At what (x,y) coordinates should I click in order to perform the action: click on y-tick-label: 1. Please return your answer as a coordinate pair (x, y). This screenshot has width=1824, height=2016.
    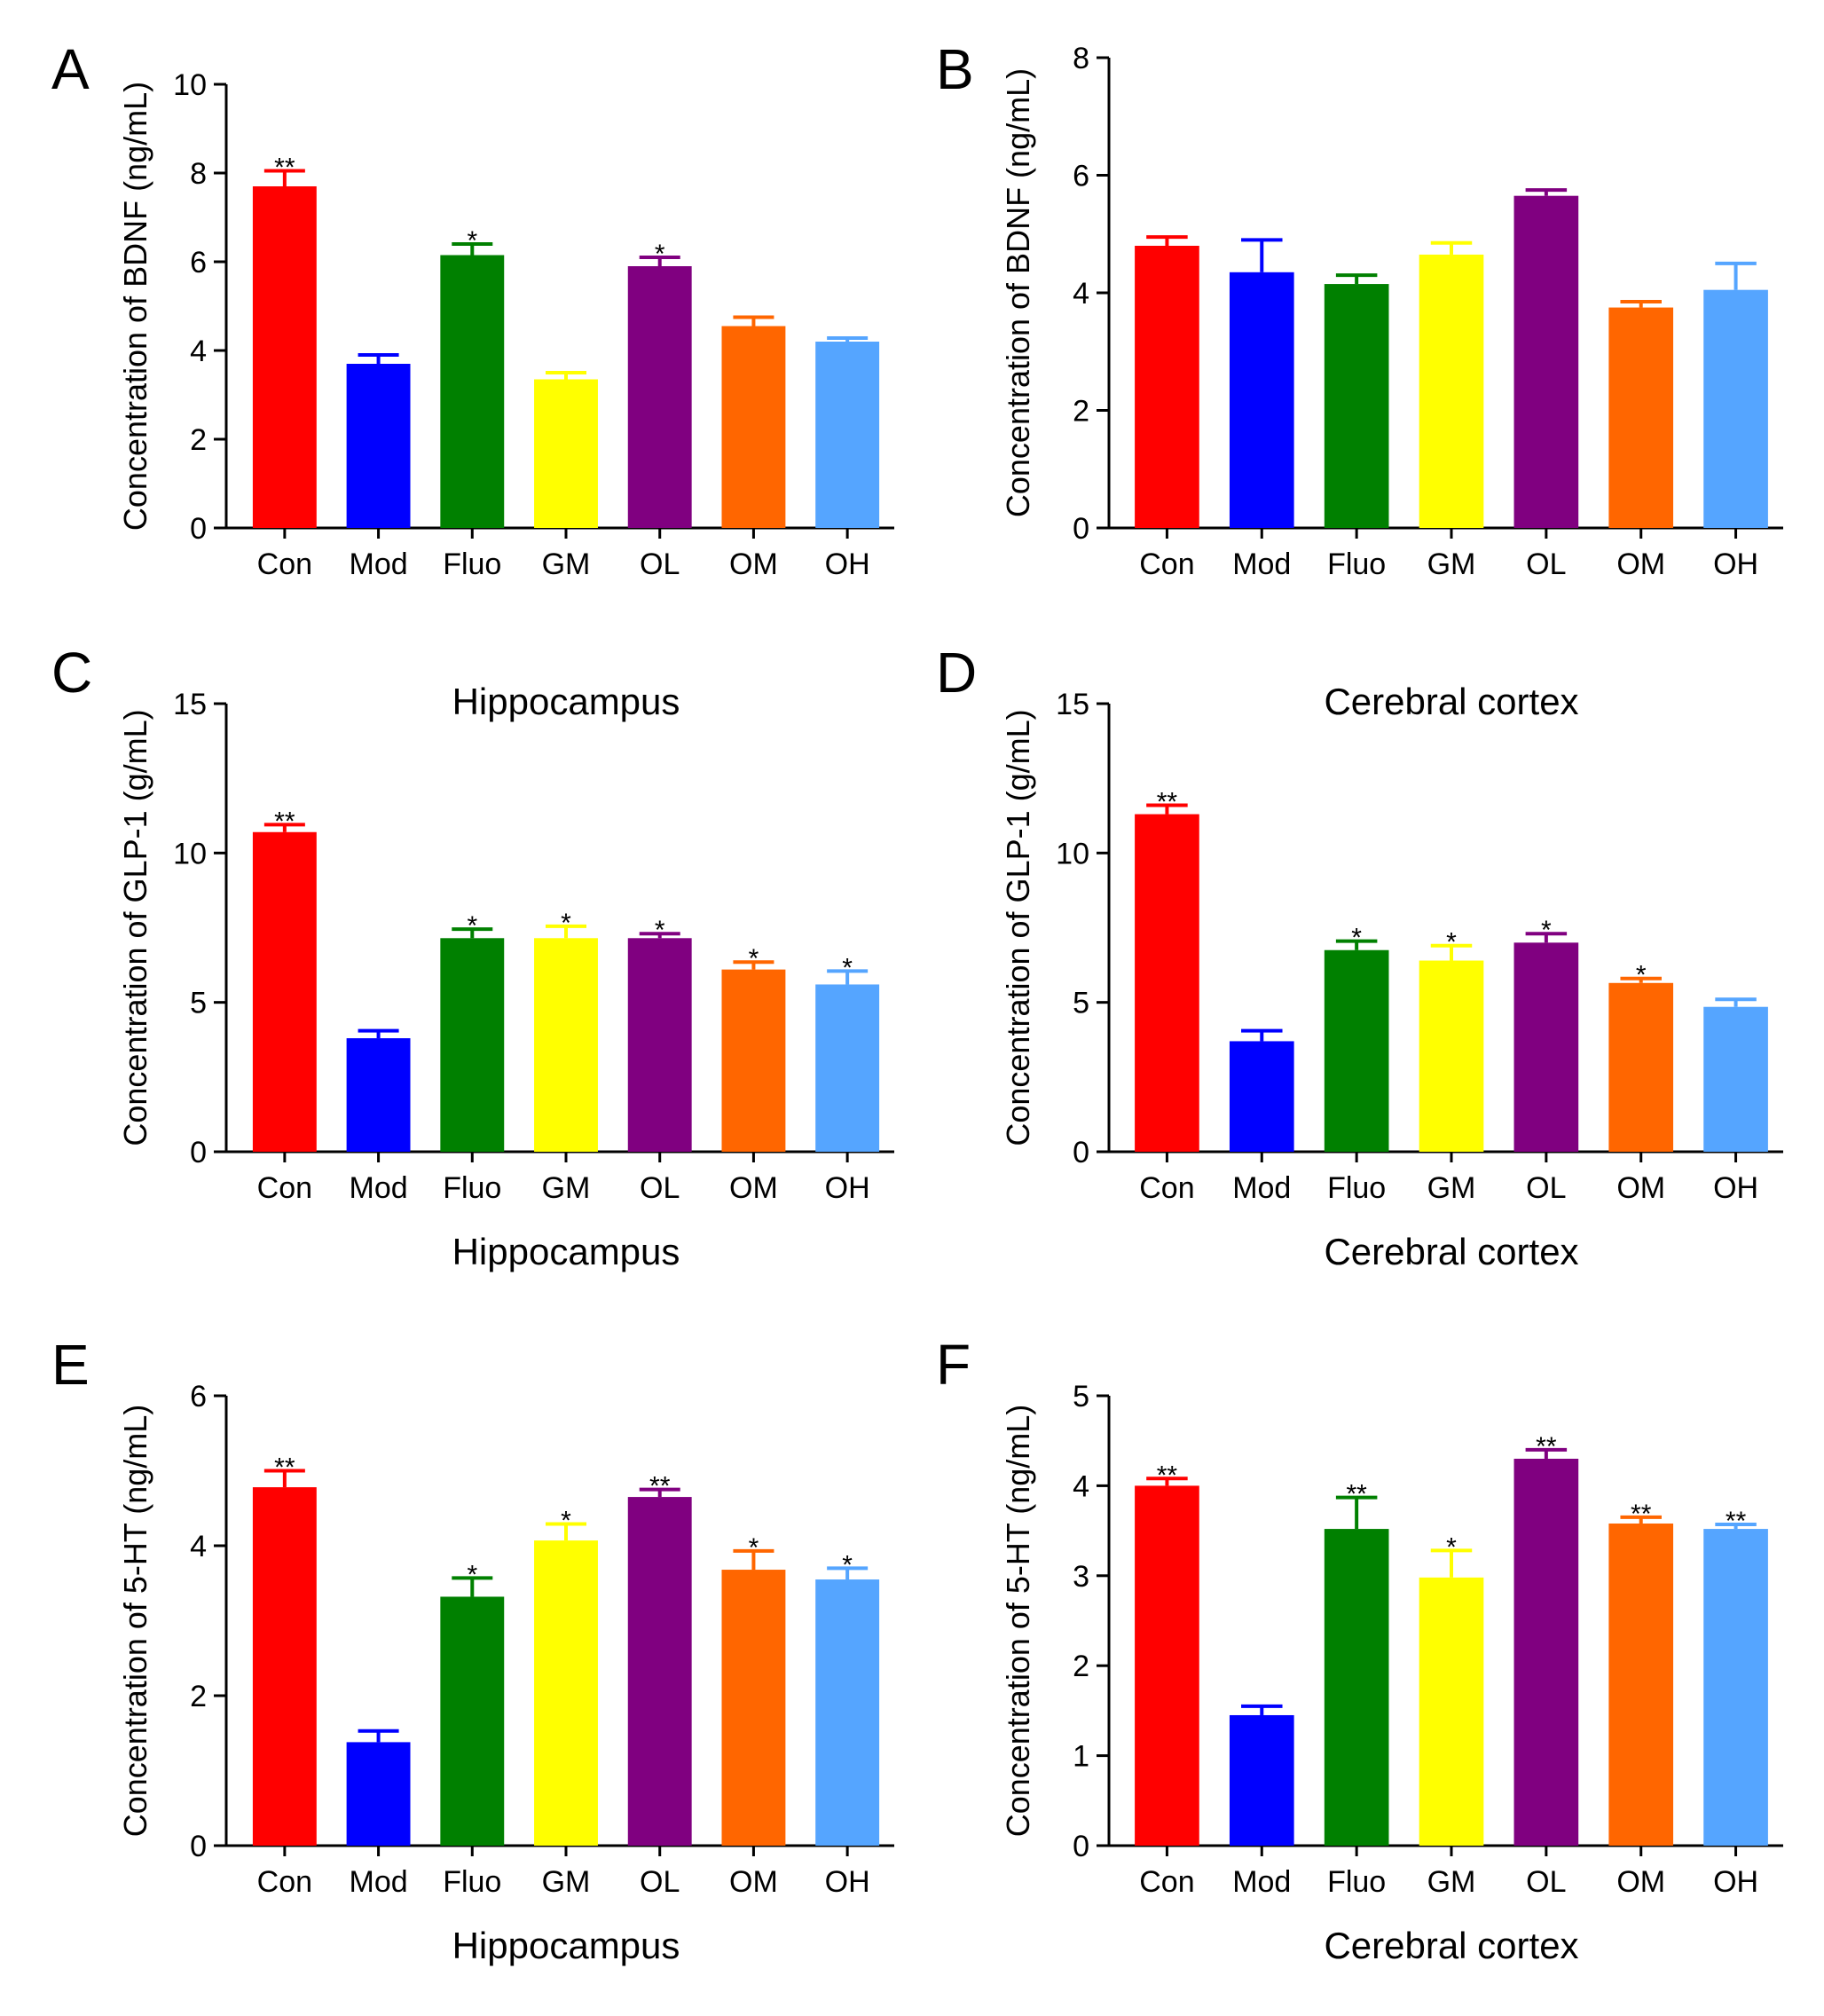
    Looking at the image, I should click on (1081, 1757).